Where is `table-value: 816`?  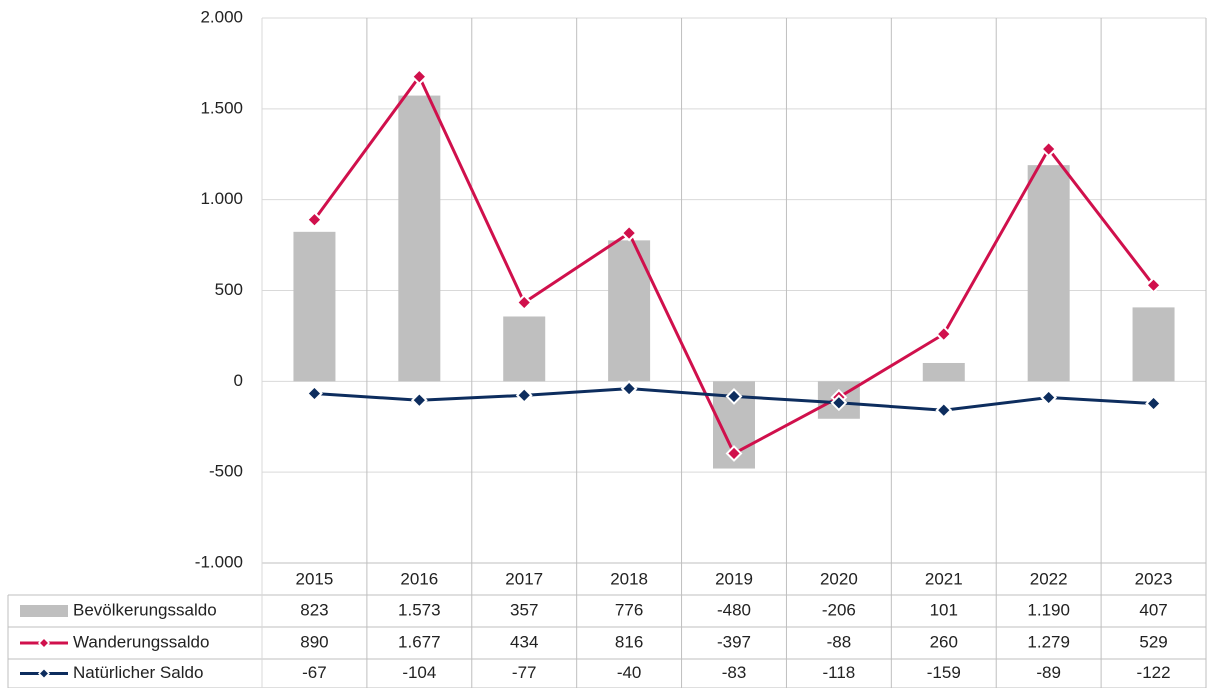
table-value: 816 is located at coordinates (629, 641).